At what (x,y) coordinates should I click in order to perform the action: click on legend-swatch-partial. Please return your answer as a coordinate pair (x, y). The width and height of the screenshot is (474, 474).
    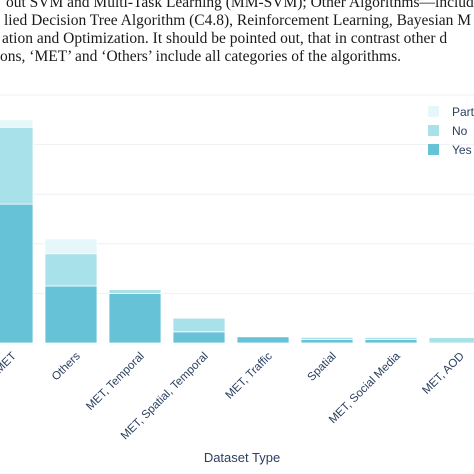
    Looking at the image, I should click on (433, 111).